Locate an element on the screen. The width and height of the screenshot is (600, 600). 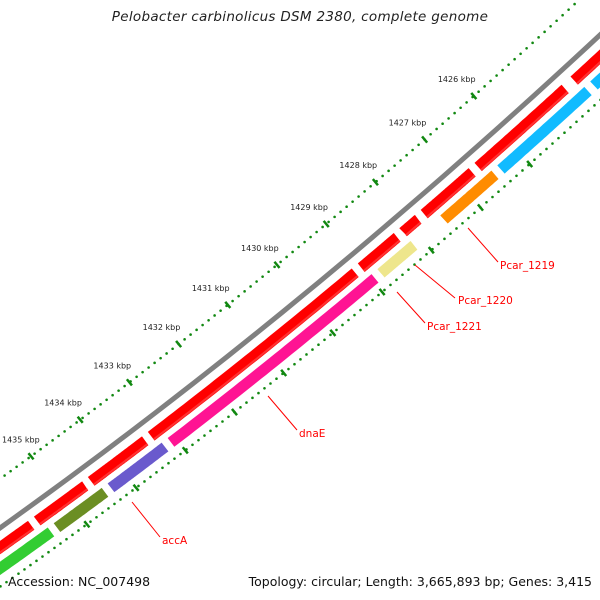
reverse-gene-green is located at coordinates (27, 551).